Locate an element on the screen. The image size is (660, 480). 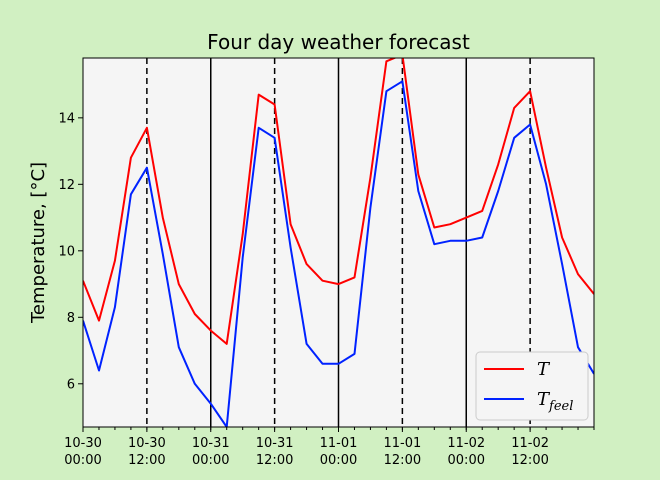
y-tick-label-1: 8 is located at coordinates (71, 318).